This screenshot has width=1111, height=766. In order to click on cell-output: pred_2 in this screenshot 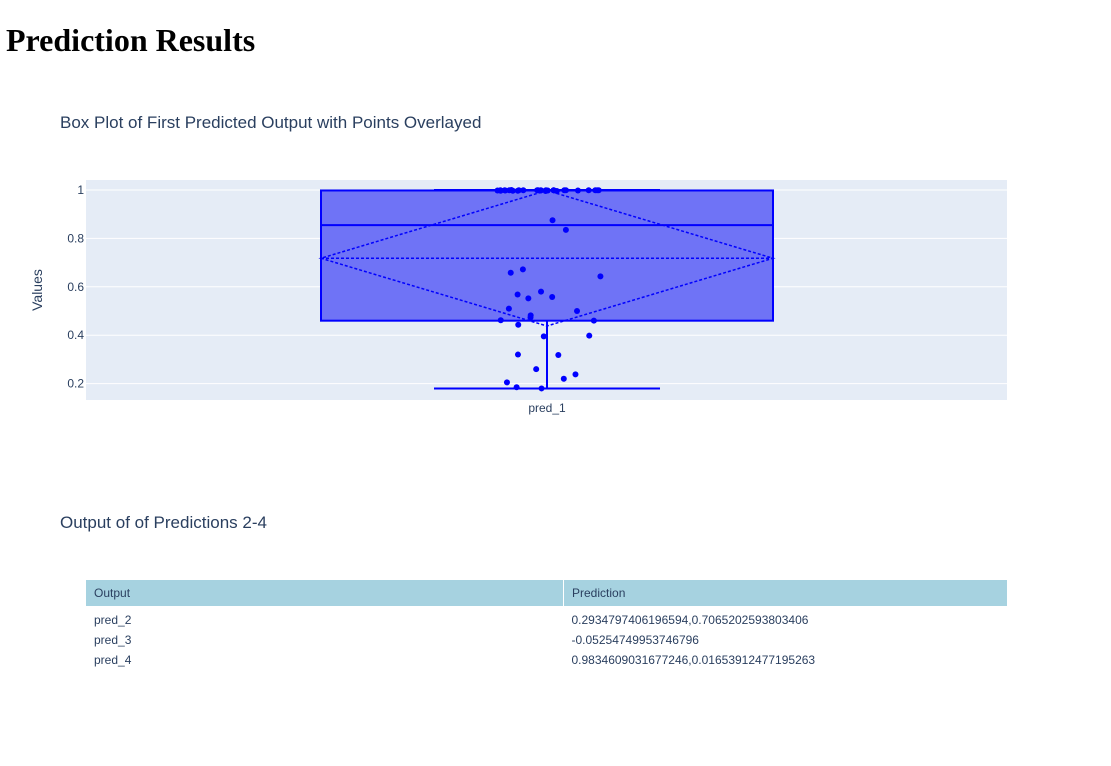, I will do `click(113, 620)`.